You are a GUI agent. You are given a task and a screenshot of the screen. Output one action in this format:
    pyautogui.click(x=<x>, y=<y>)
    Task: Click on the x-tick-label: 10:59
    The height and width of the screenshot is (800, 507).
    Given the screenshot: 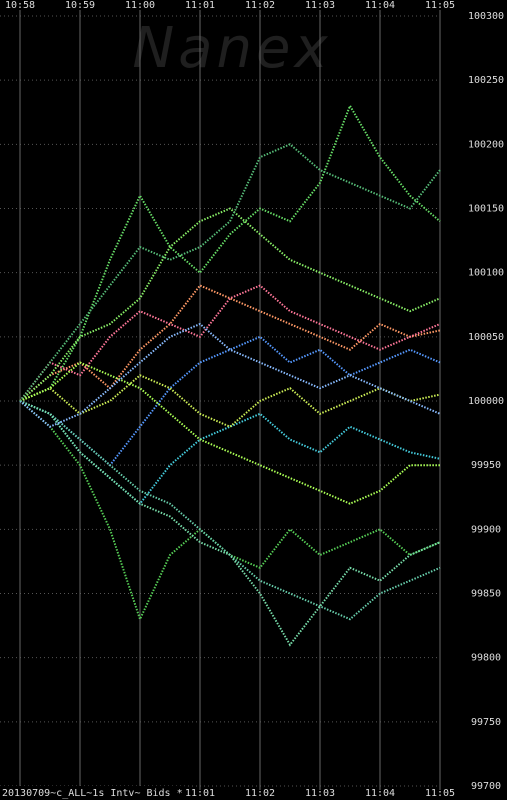 What is the action you would take?
    pyautogui.click(x=80, y=5)
    